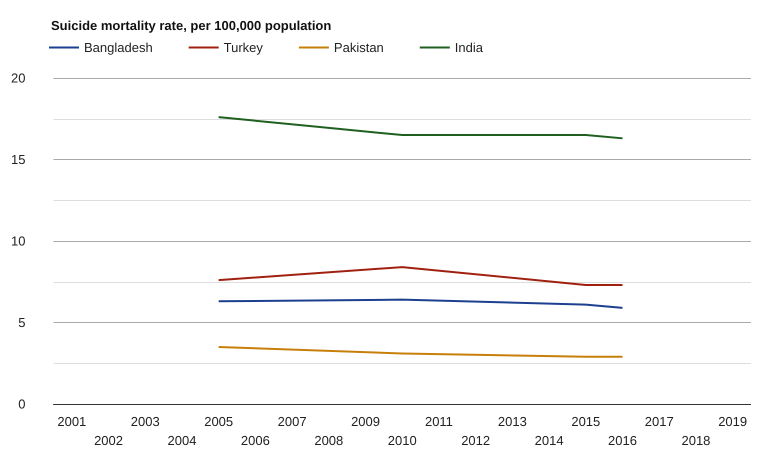  What do you see at coordinates (512, 421) in the screenshot?
I see `x-tick-label: 2013` at bounding box center [512, 421].